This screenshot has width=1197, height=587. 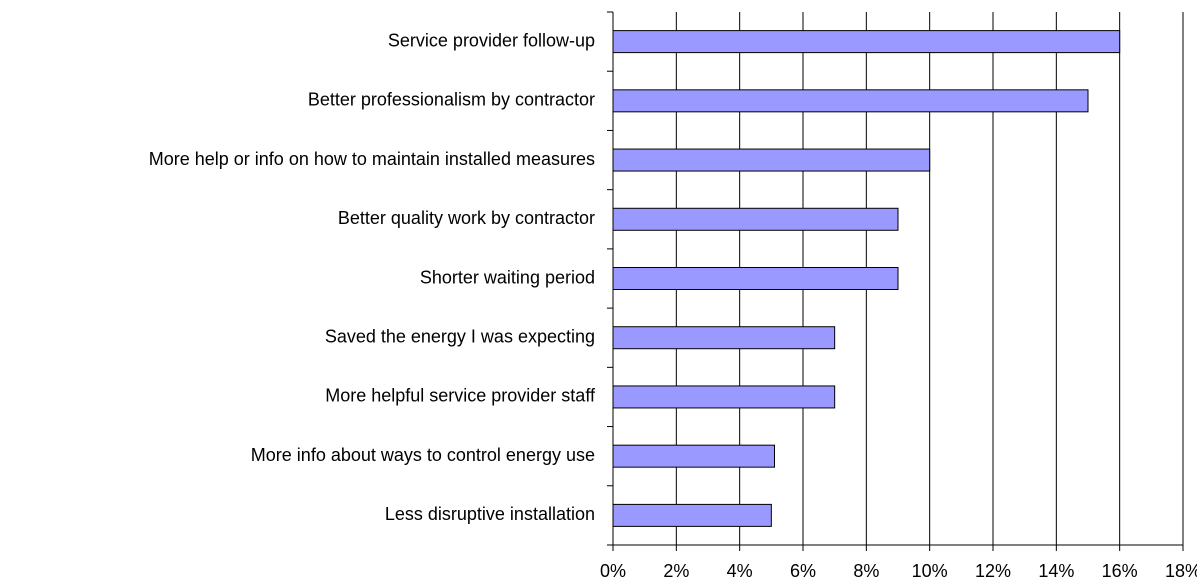 I want to click on x-tick-label: 16%, so click(x=1120, y=571).